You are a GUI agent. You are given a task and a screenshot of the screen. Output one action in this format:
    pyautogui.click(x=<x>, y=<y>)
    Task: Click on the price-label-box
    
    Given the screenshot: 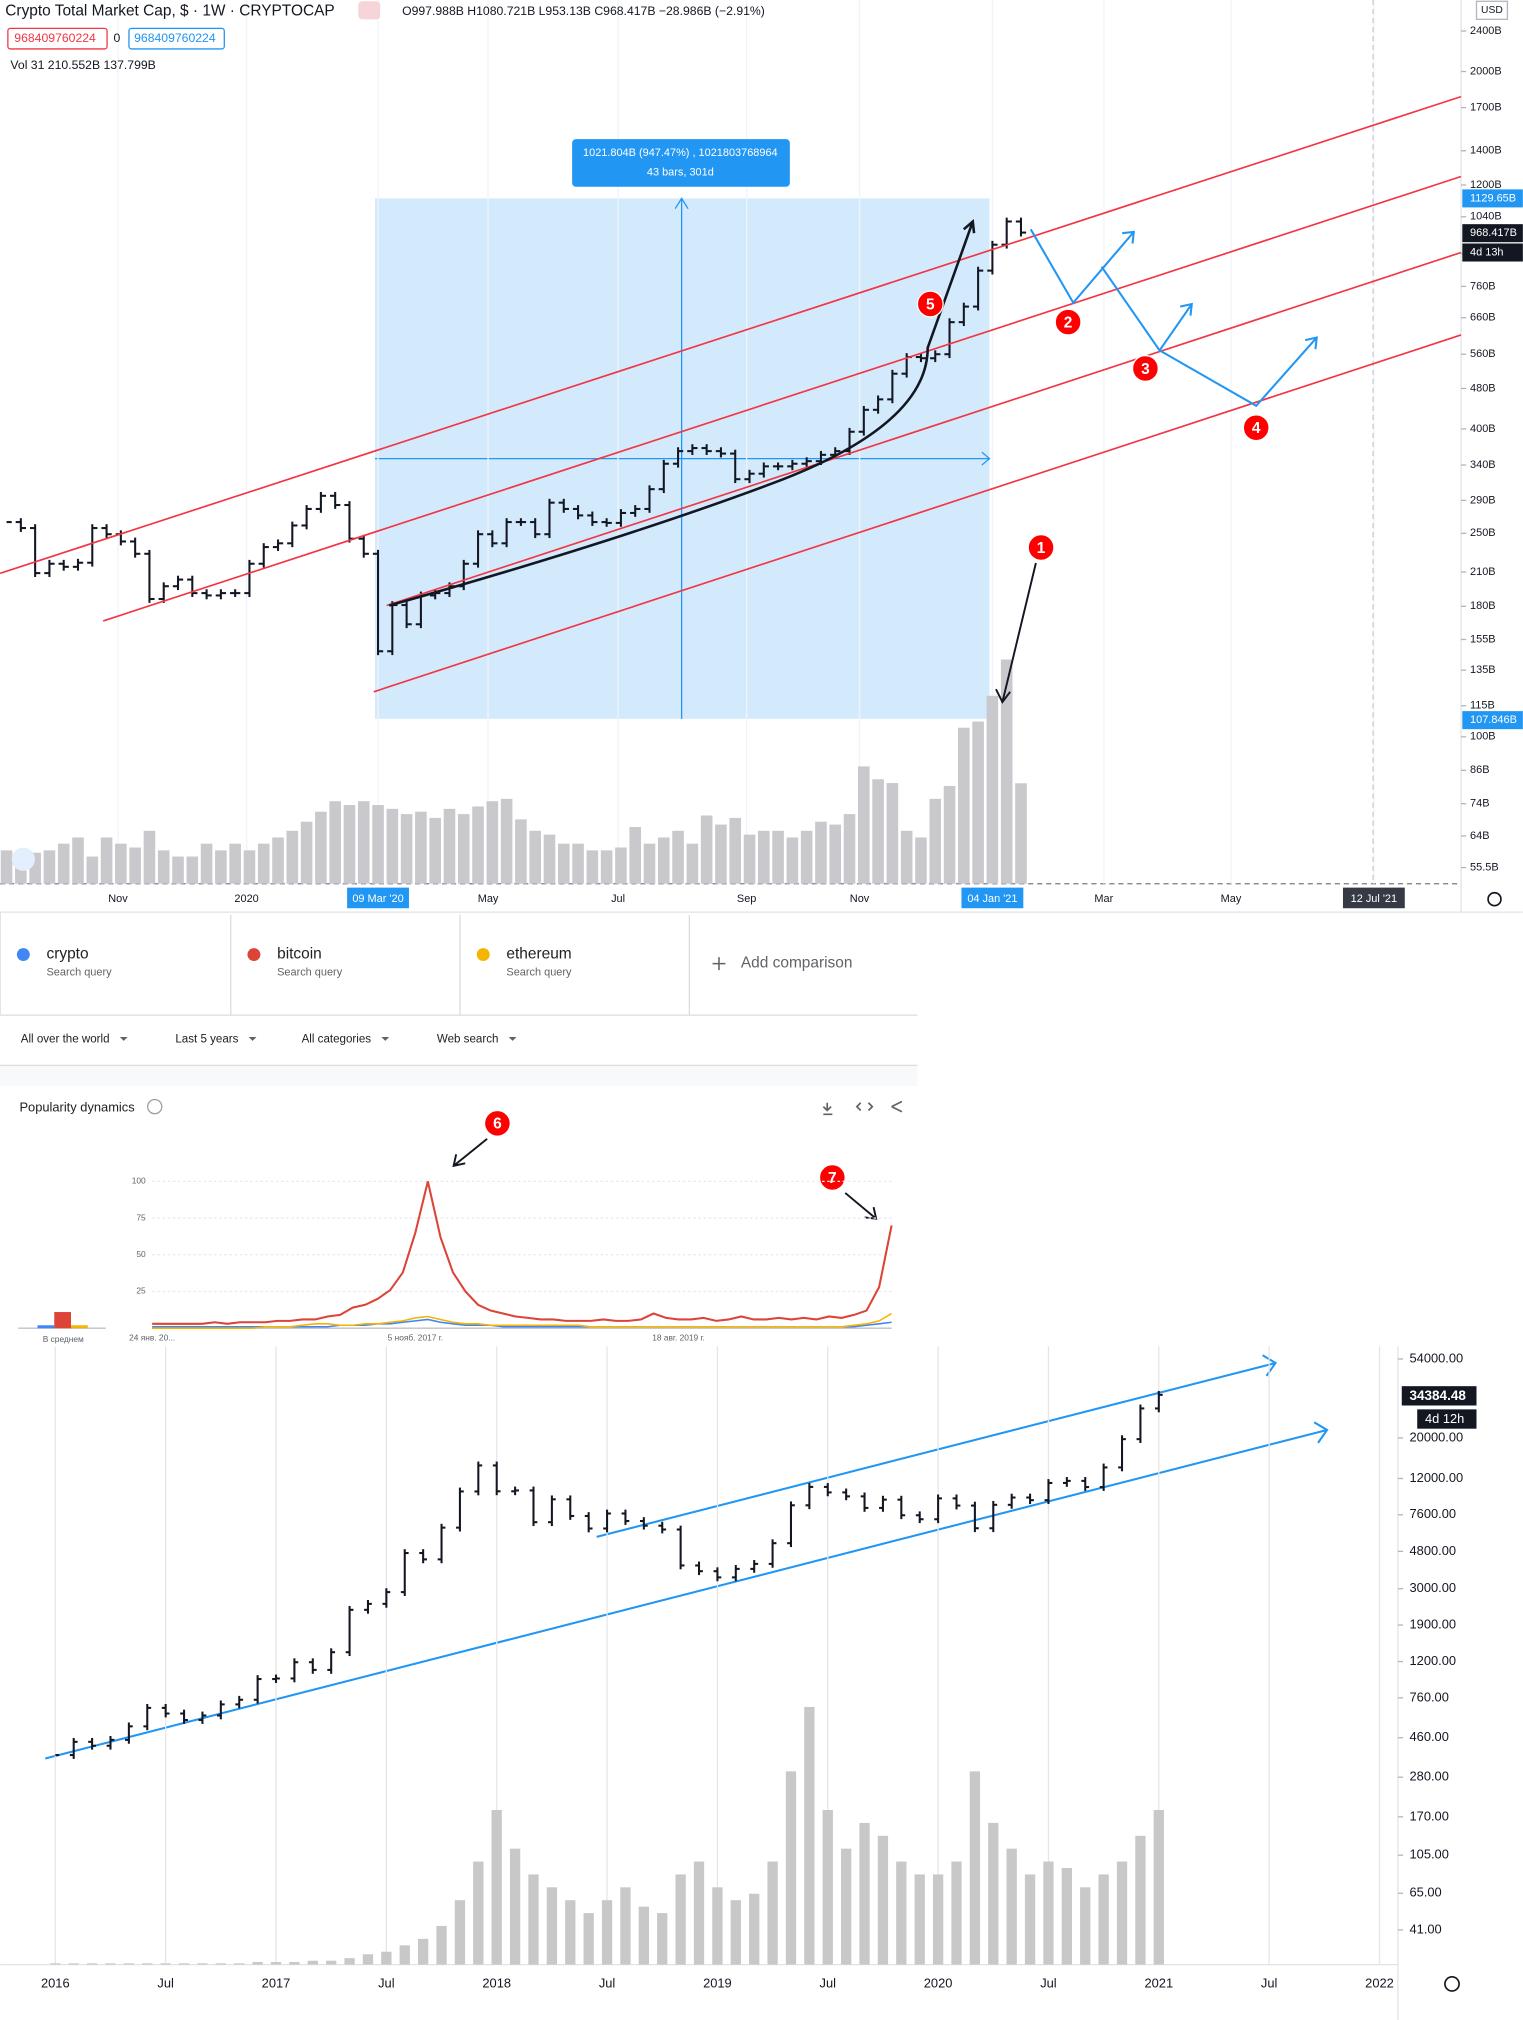 What is the action you would take?
    pyautogui.click(x=1492, y=198)
    